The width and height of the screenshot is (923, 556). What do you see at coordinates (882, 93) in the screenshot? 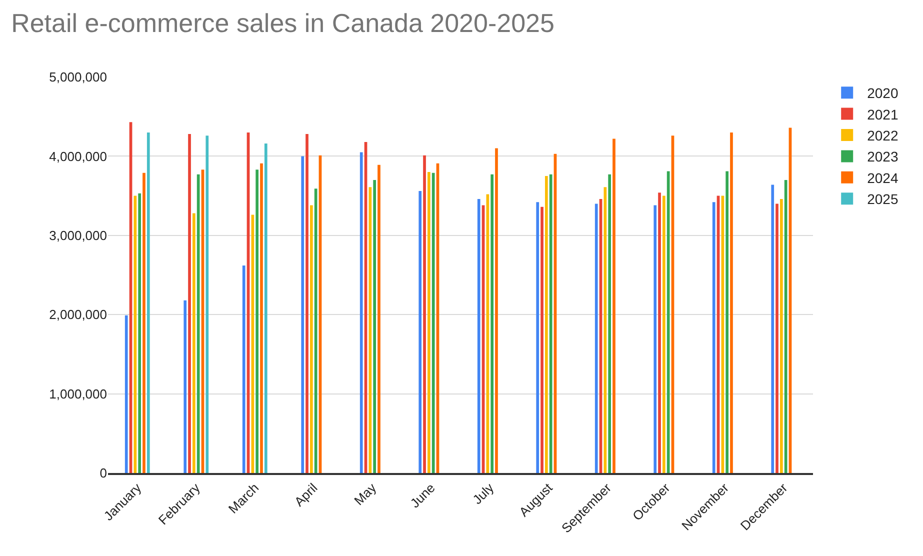
I see `legend-label: 2020` at bounding box center [882, 93].